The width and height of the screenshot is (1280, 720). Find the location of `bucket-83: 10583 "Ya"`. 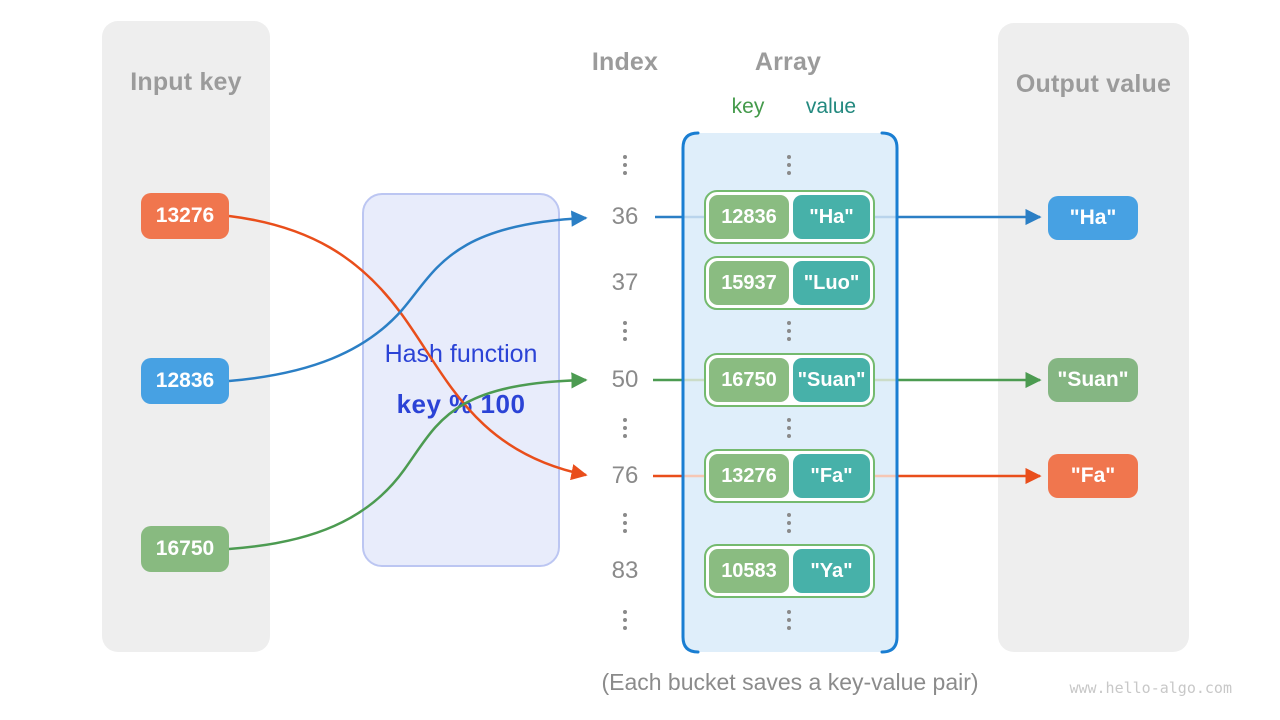

bucket-83: 10583 "Ya" is located at coordinates (789, 571).